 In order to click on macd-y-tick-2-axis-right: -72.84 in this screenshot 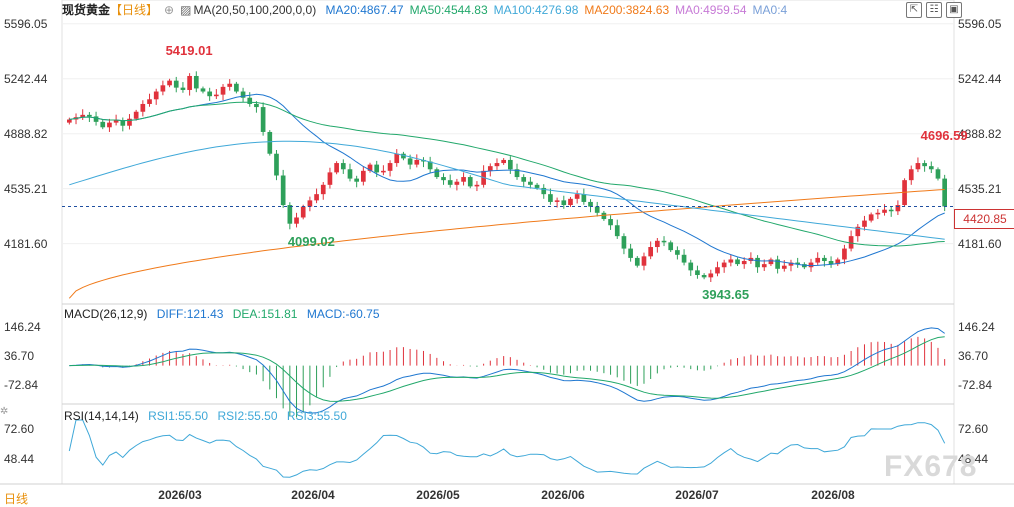, I will do `click(975, 384)`.